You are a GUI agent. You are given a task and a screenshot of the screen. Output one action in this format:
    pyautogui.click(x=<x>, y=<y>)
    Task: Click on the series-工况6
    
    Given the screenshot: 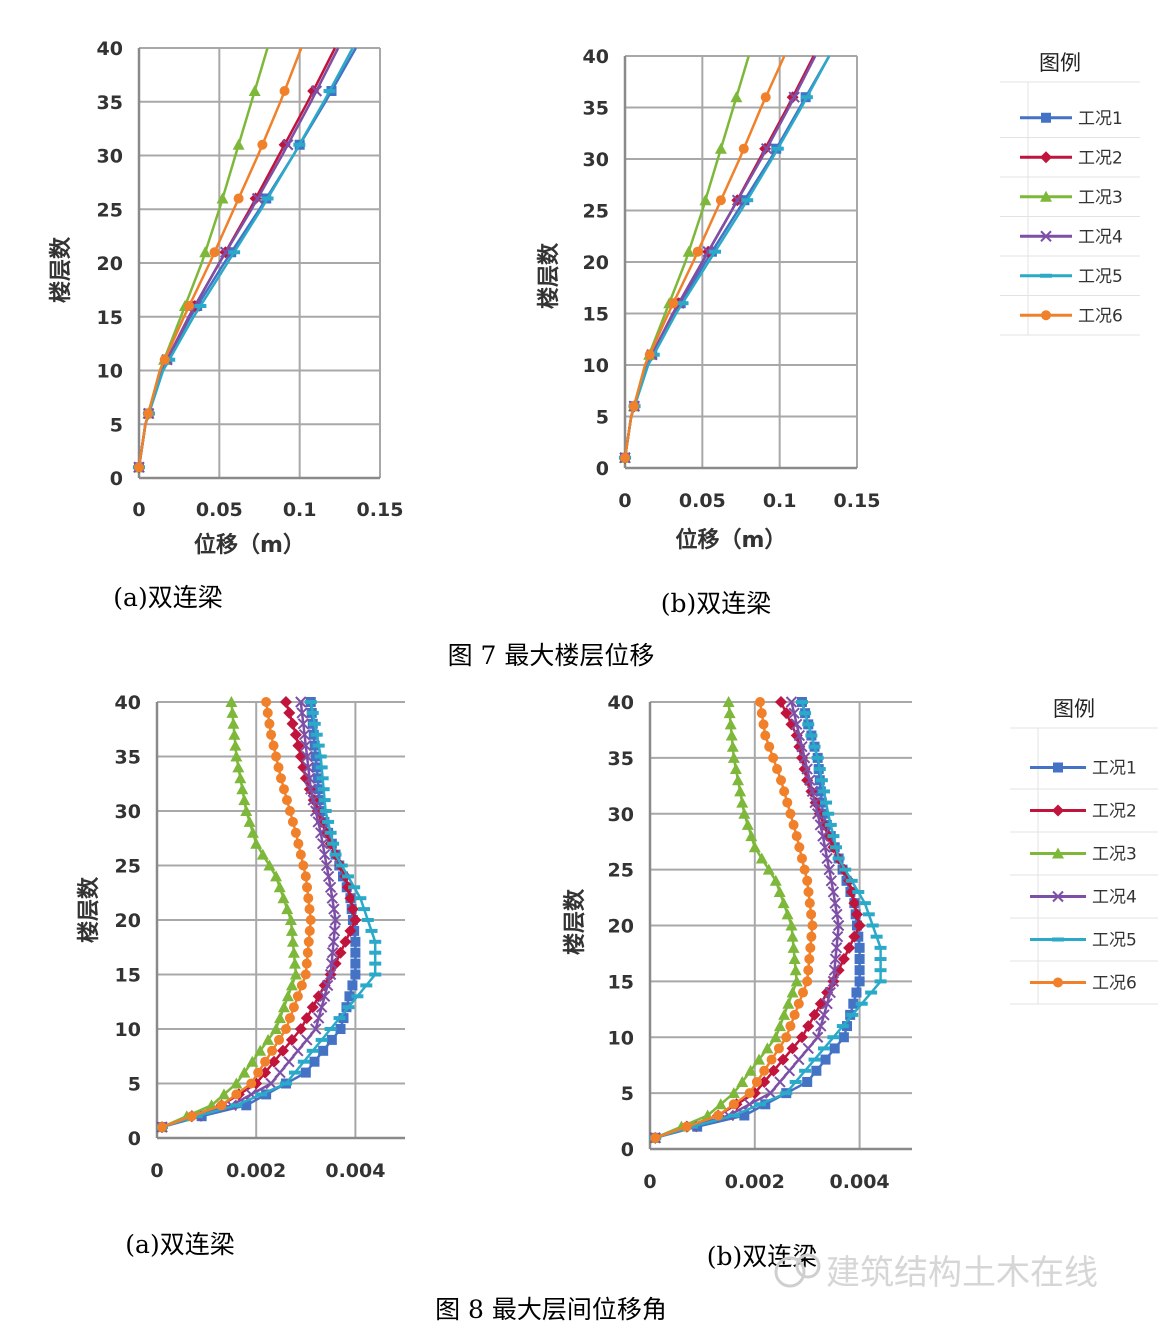 What is the action you would take?
    pyautogui.click(x=236, y=915)
    